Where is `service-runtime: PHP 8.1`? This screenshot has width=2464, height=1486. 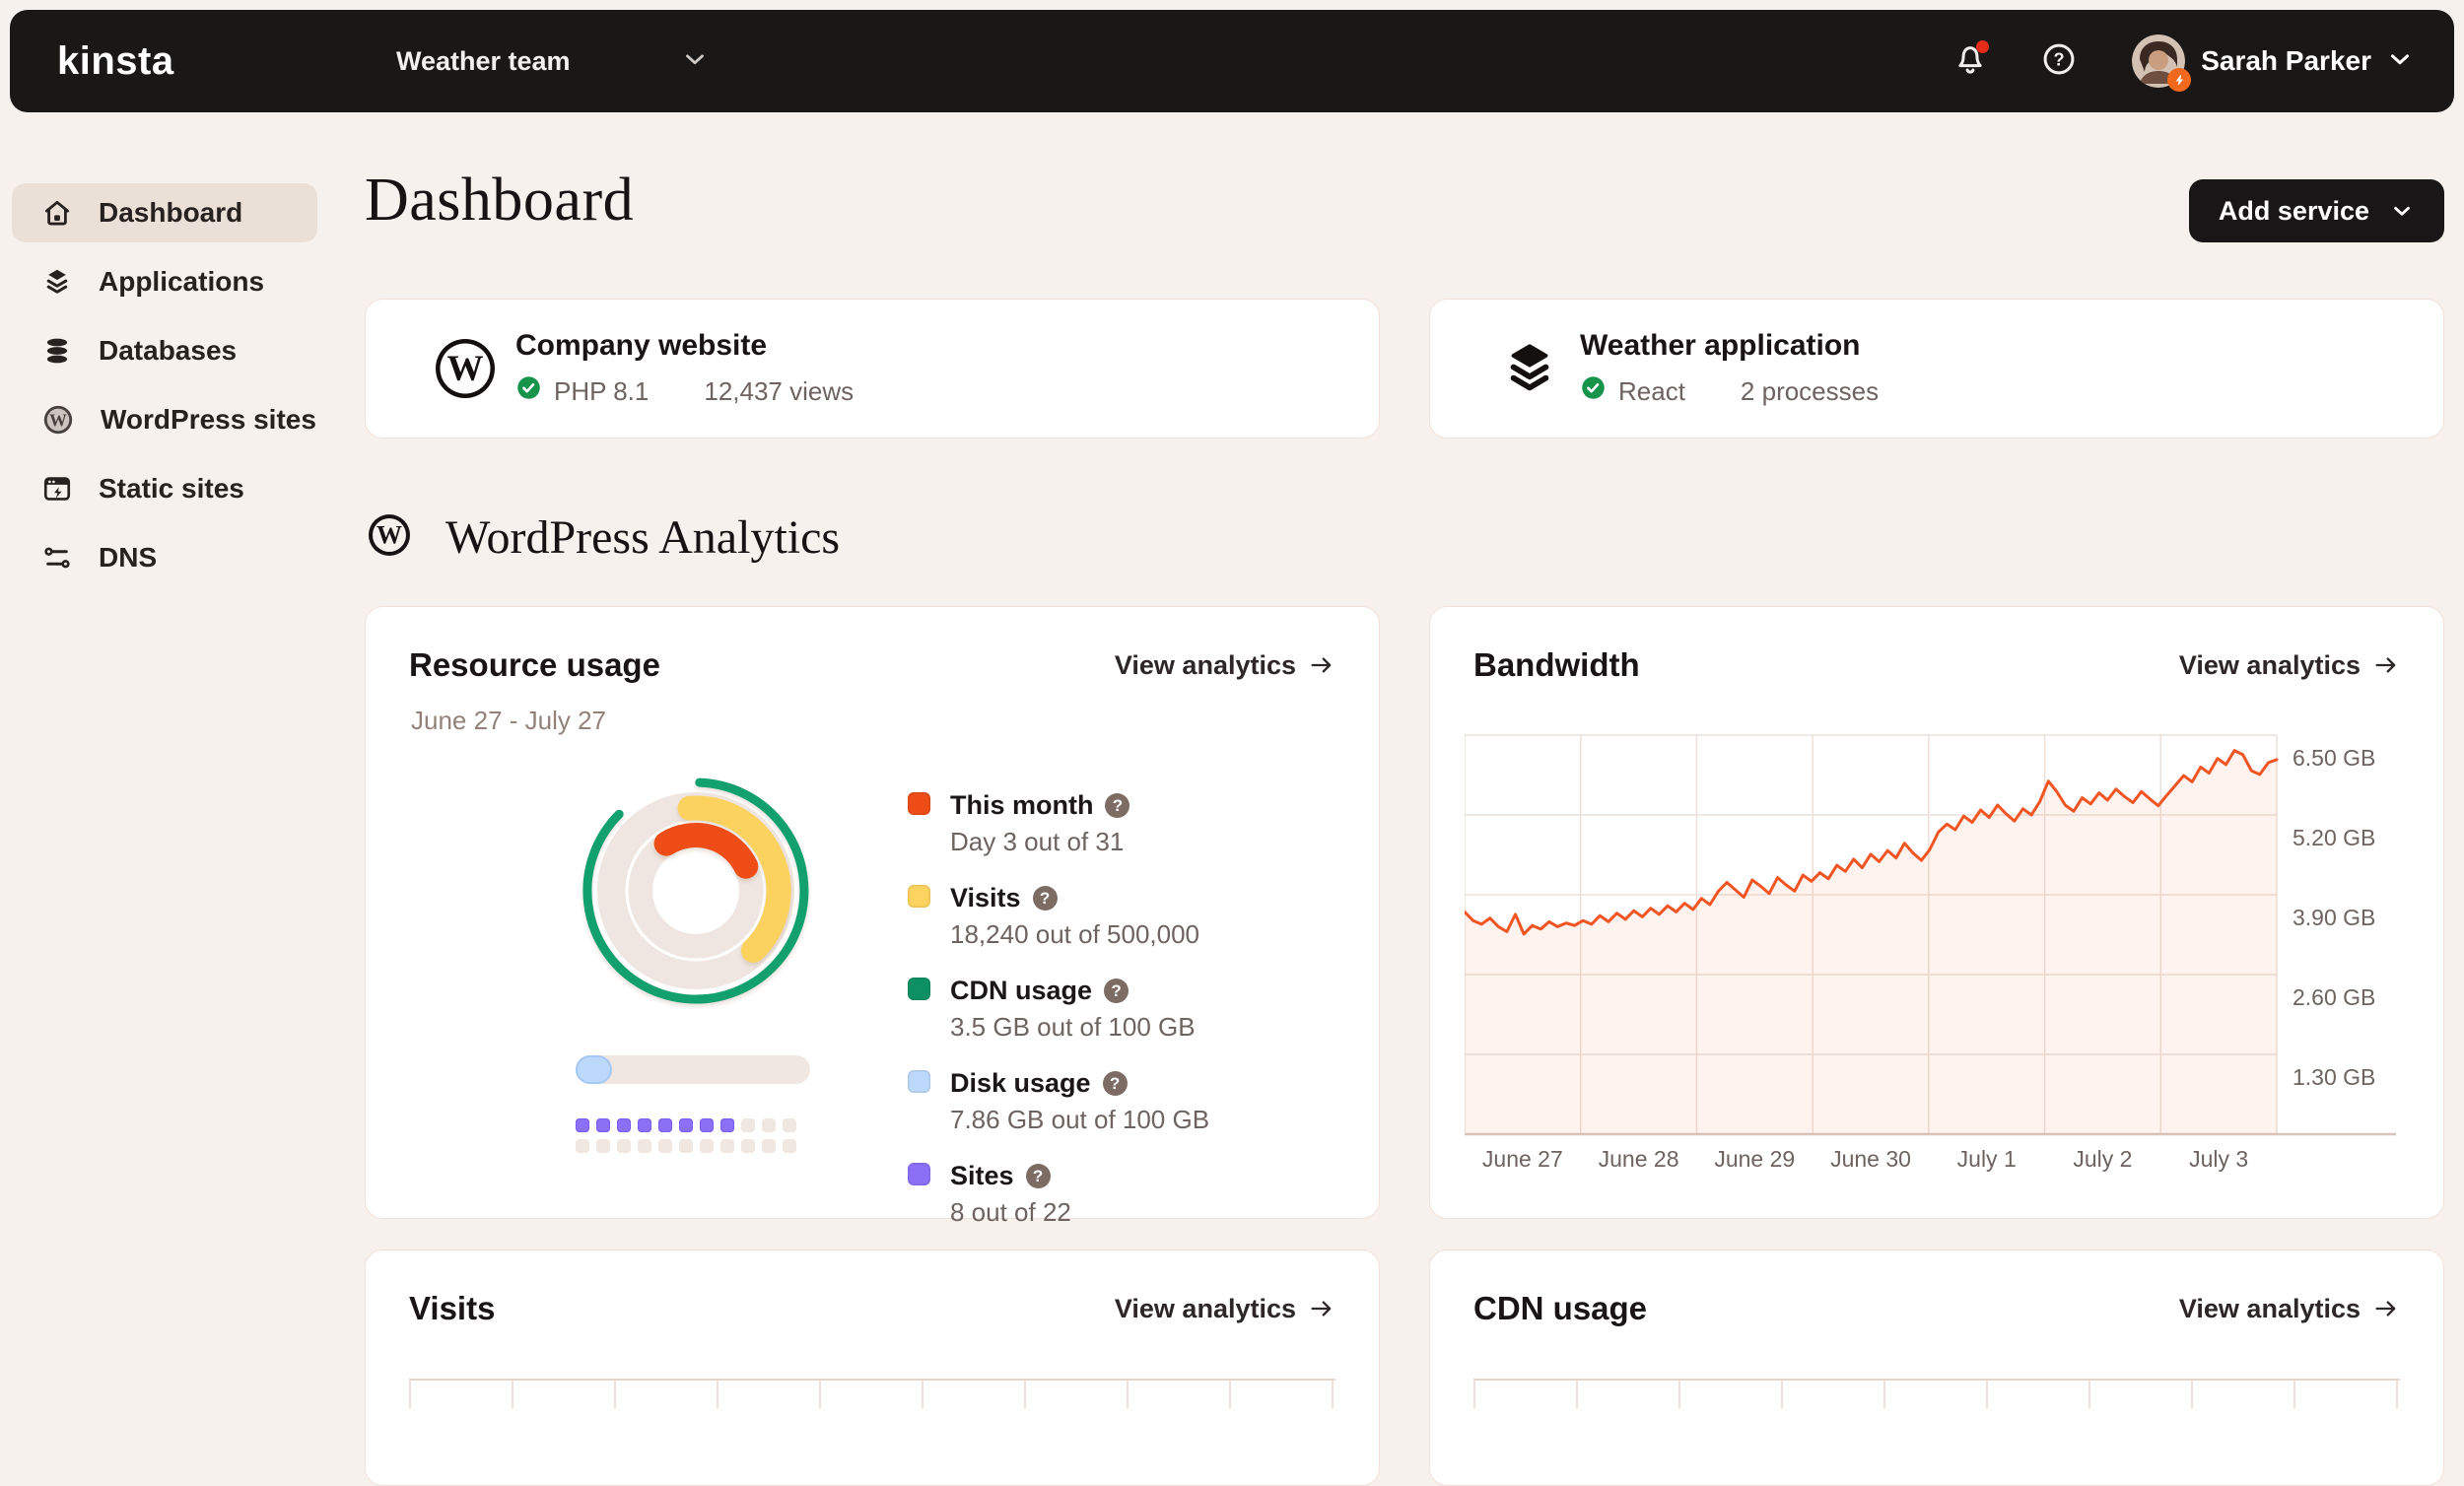
service-runtime: PHP 8.1 is located at coordinates (602, 390).